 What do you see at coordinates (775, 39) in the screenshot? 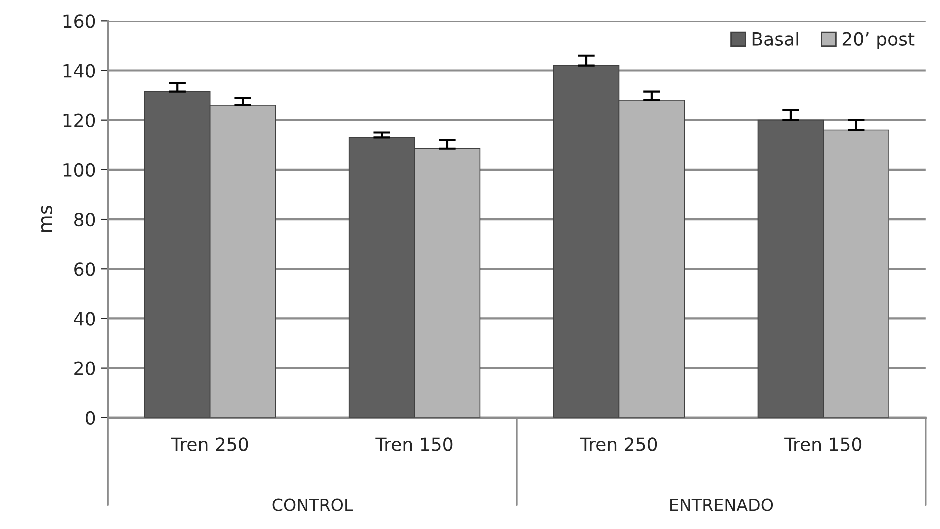
I see `legend-label: Basal` at bounding box center [775, 39].